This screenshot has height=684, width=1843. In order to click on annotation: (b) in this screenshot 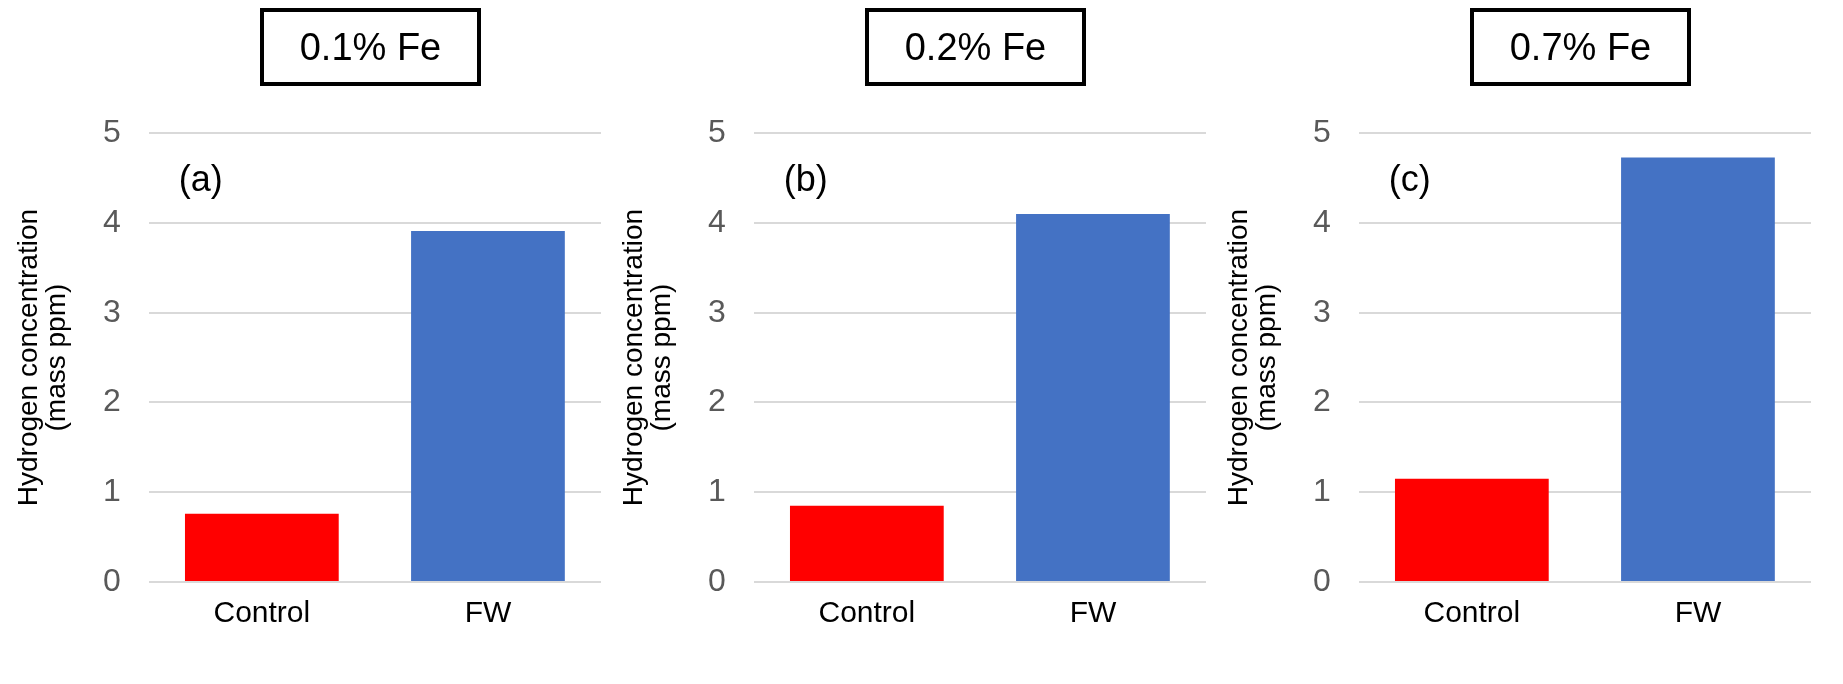, I will do `click(805, 179)`.